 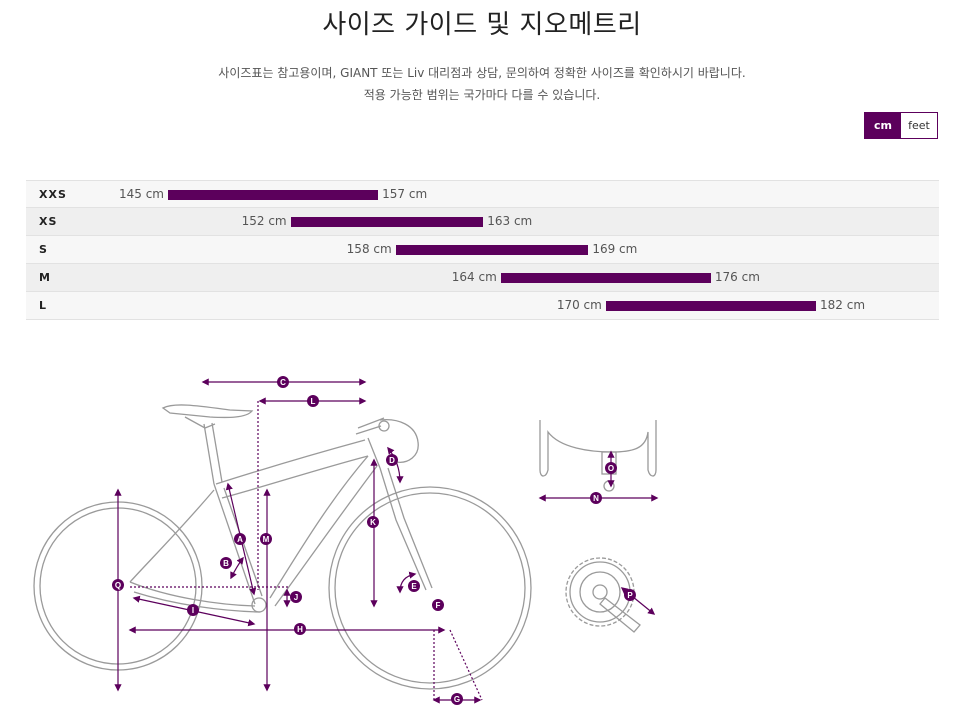 I want to click on unit-toggle: cm feet, so click(x=901, y=125).